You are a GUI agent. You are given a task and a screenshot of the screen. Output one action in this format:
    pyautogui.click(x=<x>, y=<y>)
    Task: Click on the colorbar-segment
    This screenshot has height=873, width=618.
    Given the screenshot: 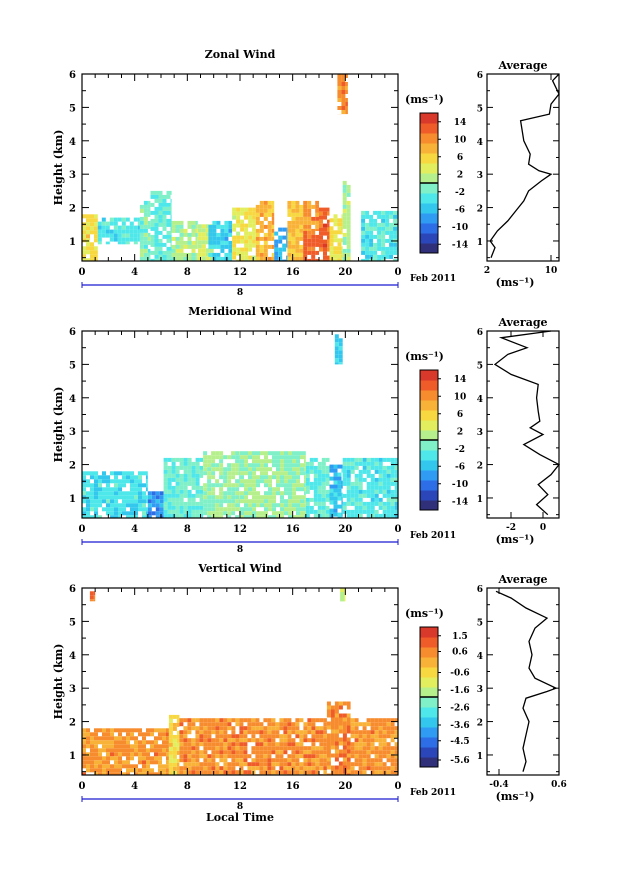 What is the action you would take?
    pyautogui.click(x=429, y=445)
    